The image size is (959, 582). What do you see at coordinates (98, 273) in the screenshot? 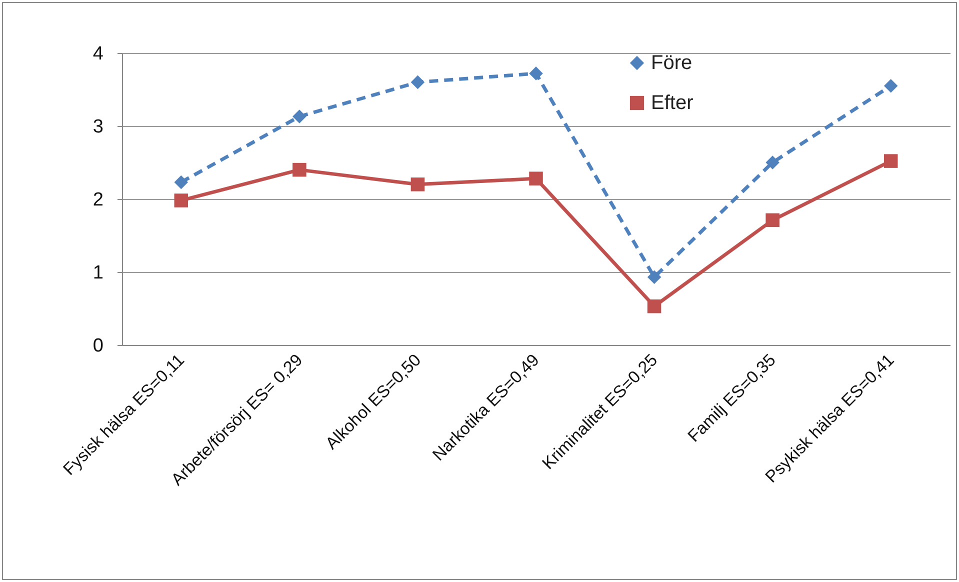
I see `y-tick-label: 1` at bounding box center [98, 273].